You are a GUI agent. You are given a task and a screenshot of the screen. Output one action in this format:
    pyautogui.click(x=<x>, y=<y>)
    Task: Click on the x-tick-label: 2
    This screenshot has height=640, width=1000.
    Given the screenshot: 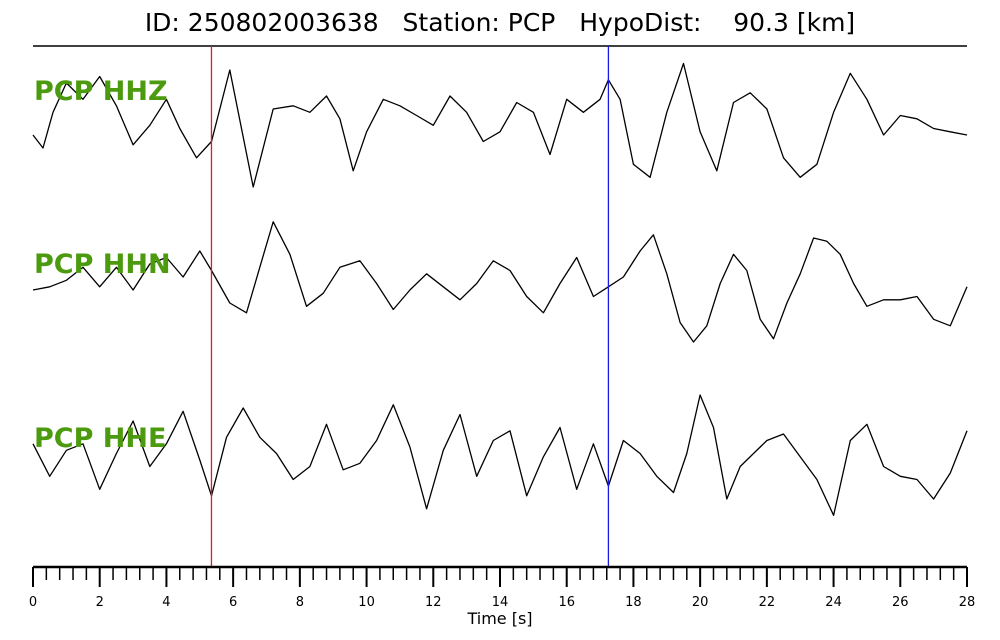 What is the action you would take?
    pyautogui.click(x=100, y=602)
    